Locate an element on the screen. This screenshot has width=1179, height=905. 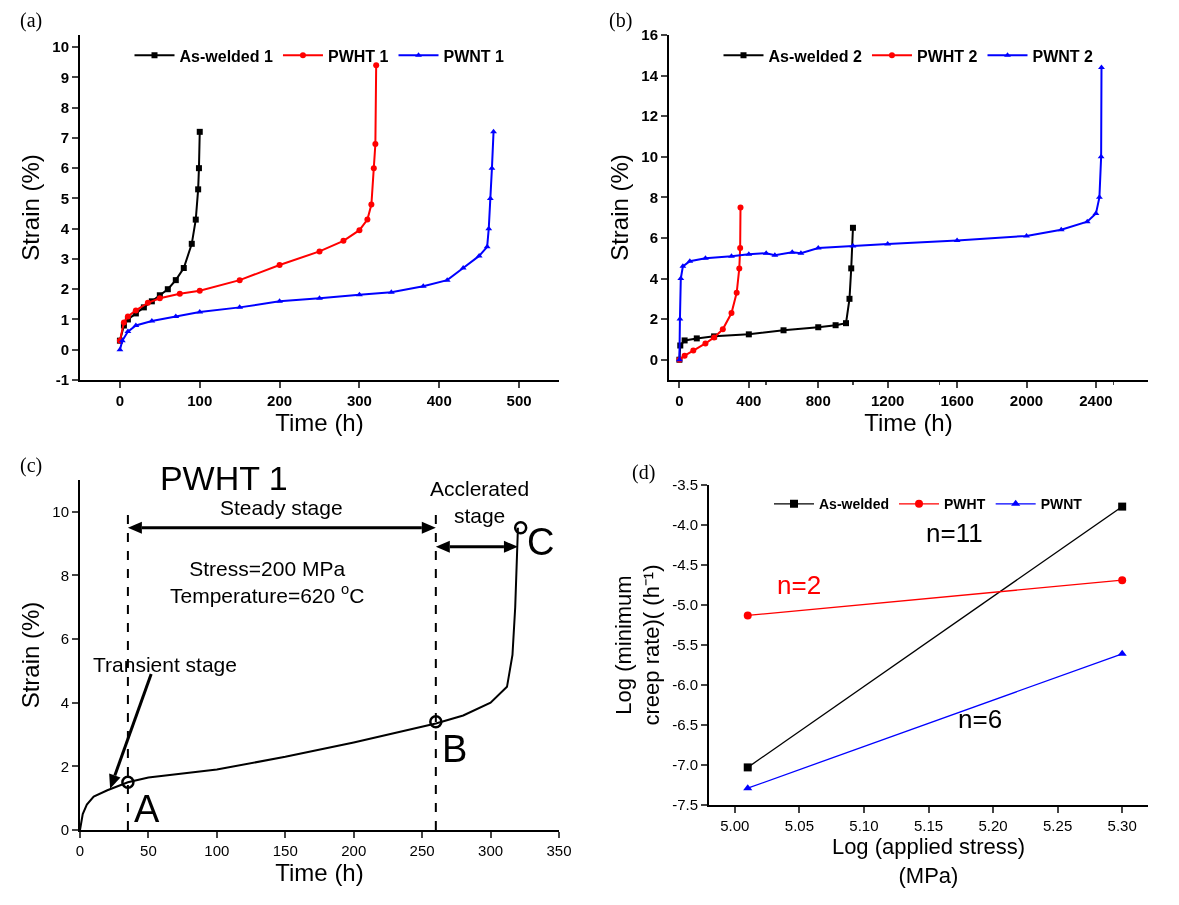
y-tick-label: -5.0 is located at coordinates (685, 605).